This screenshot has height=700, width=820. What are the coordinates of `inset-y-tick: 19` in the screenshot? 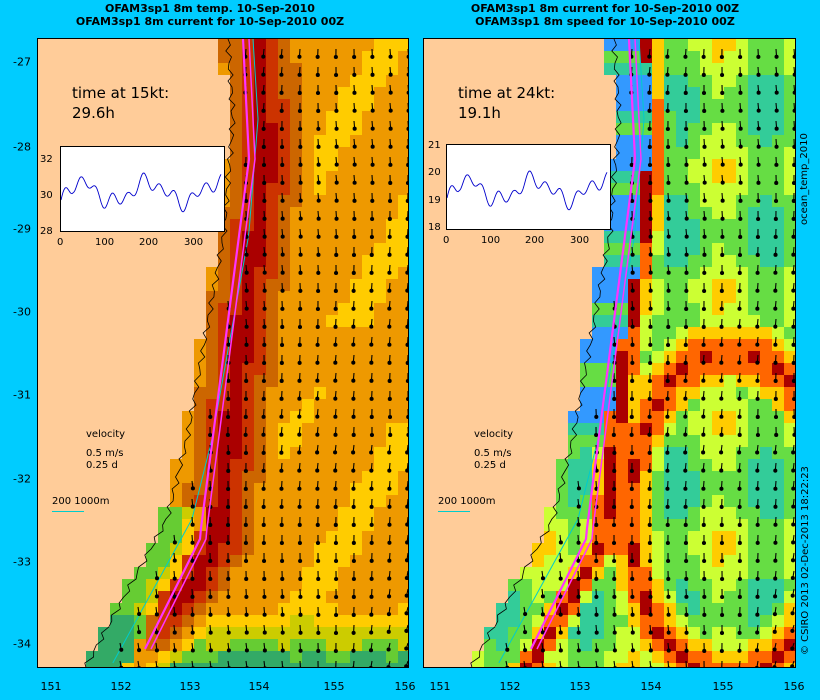 It's located at (434, 200).